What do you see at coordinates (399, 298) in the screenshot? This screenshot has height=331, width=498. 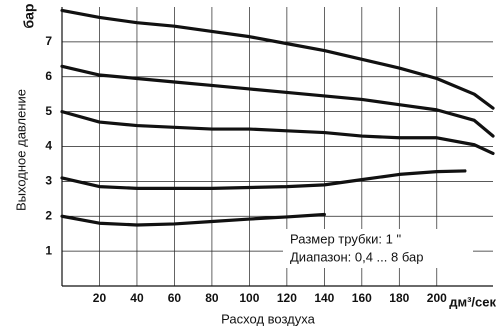 I see `x-tick-label: 180` at bounding box center [399, 298].